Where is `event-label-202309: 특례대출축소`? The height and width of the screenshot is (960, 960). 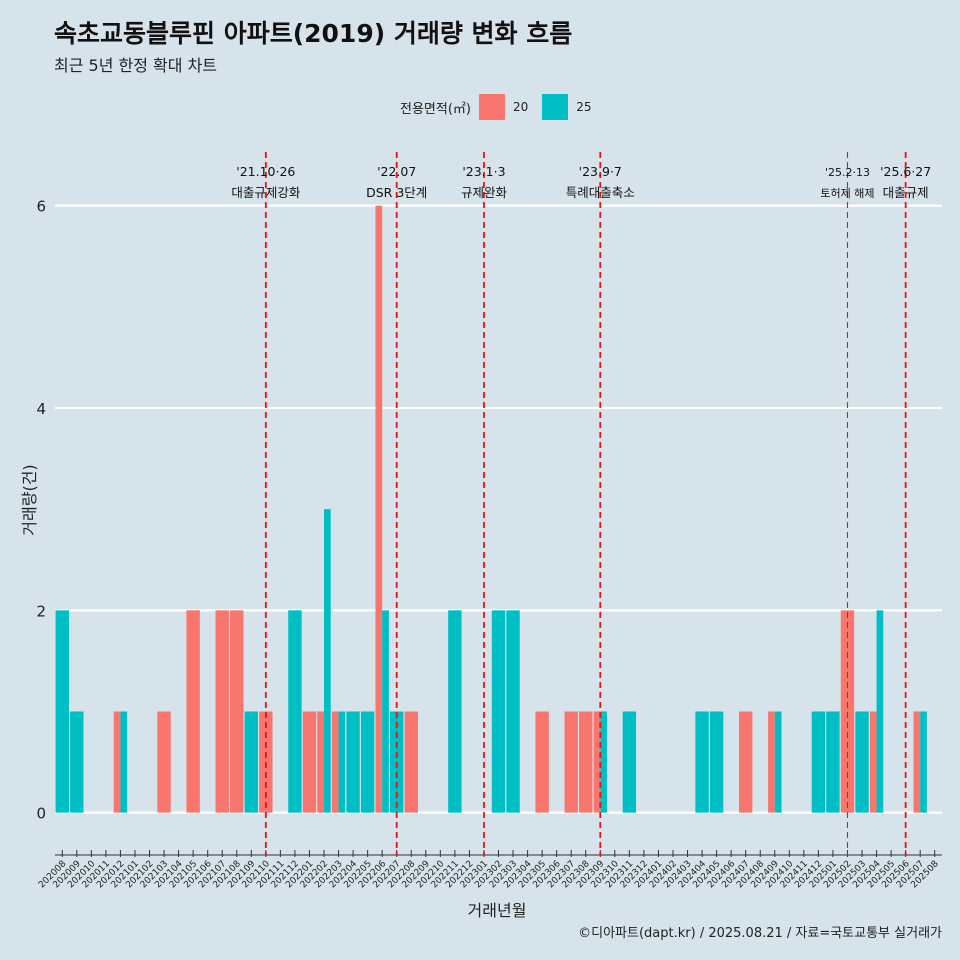 event-label-202309: 특례대출축소 is located at coordinates (600, 192).